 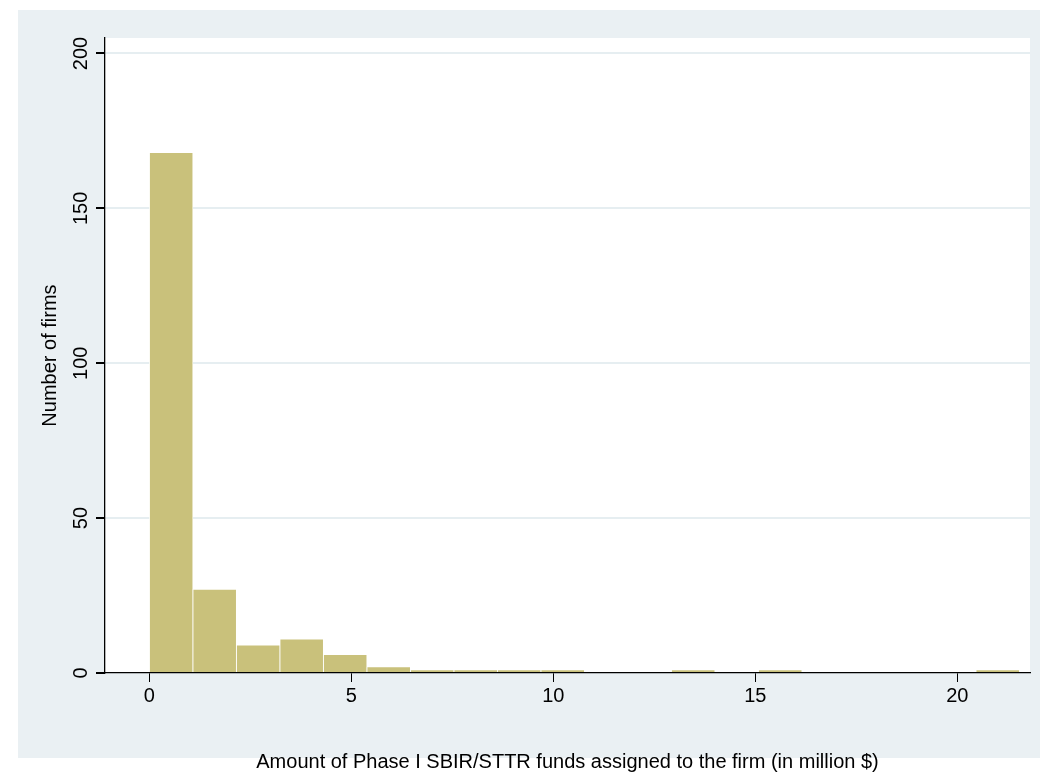 What do you see at coordinates (957, 694) in the screenshot?
I see `x-tick-label: 20` at bounding box center [957, 694].